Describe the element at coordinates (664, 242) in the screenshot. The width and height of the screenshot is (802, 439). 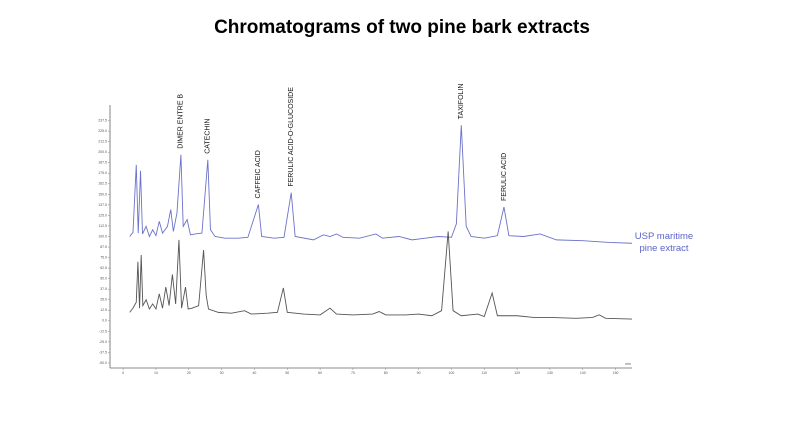
I see `legend-label: USP maritime pine extract` at that location.